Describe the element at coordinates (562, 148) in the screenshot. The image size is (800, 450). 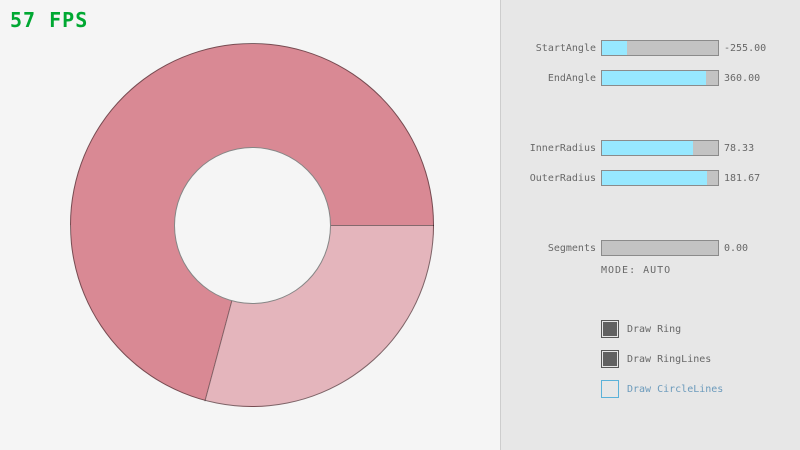
I see `inner-radius-label: InnerRadius` at that location.